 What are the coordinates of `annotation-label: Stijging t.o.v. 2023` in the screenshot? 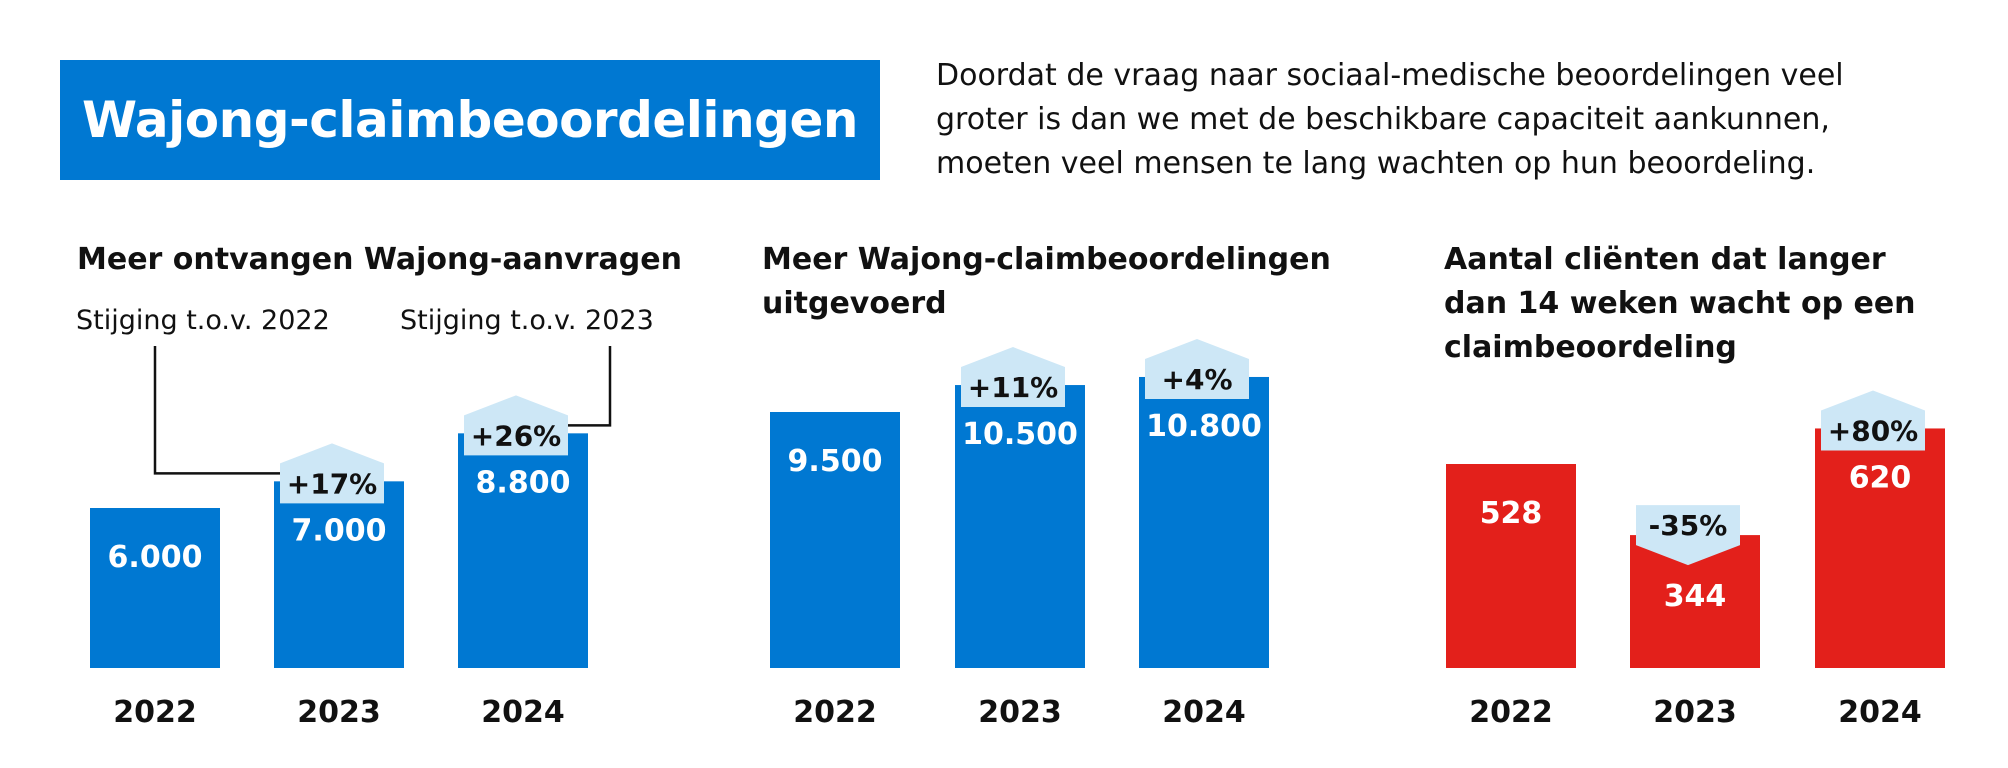 It's located at (527, 320).